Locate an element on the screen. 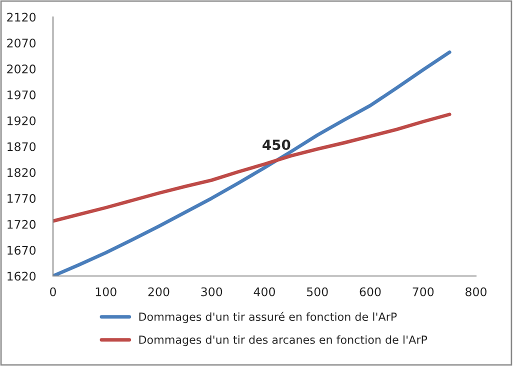 Image resolution: width=513 pixels, height=366 pixels. y-tick-label: 1720 is located at coordinates (22, 224).